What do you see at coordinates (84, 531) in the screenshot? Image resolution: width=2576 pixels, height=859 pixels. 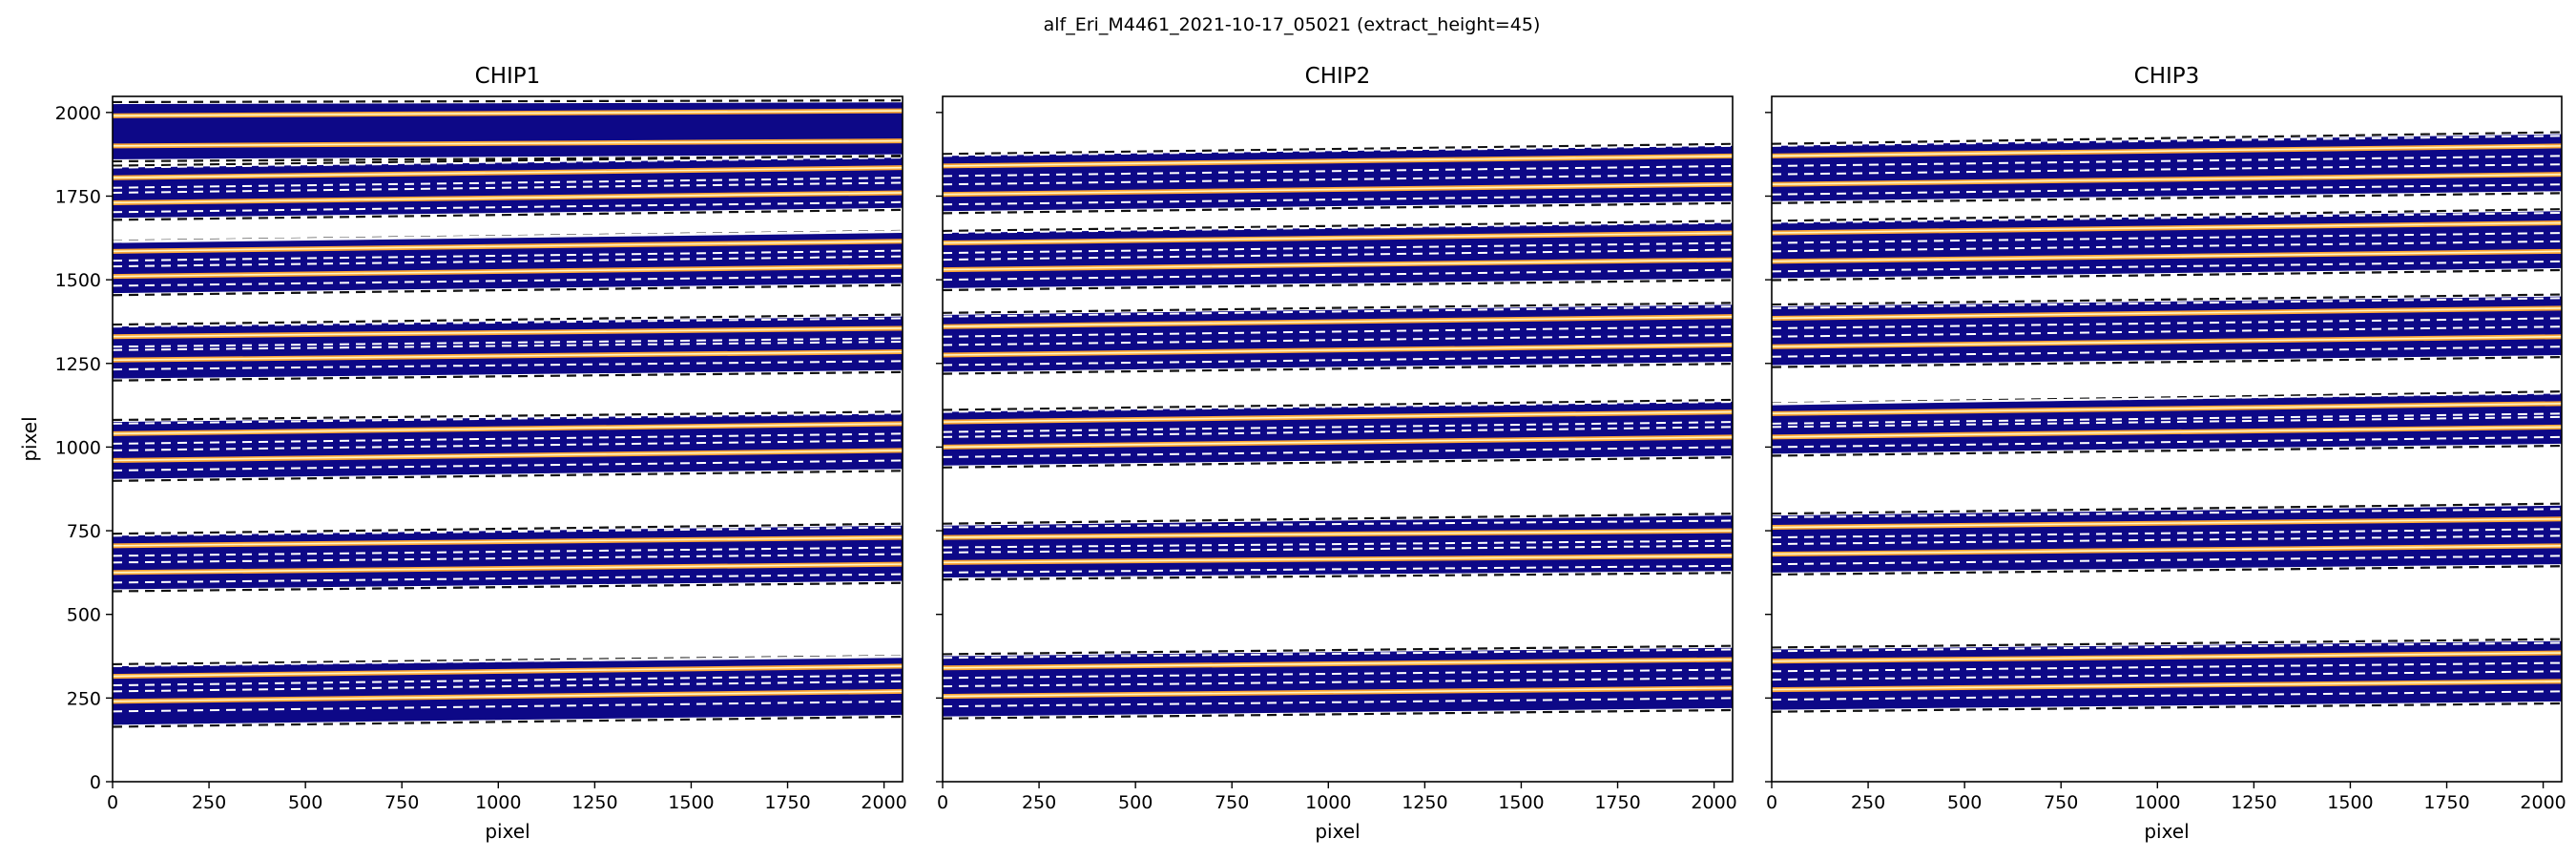 I see `y-tick-label: 750` at bounding box center [84, 531].